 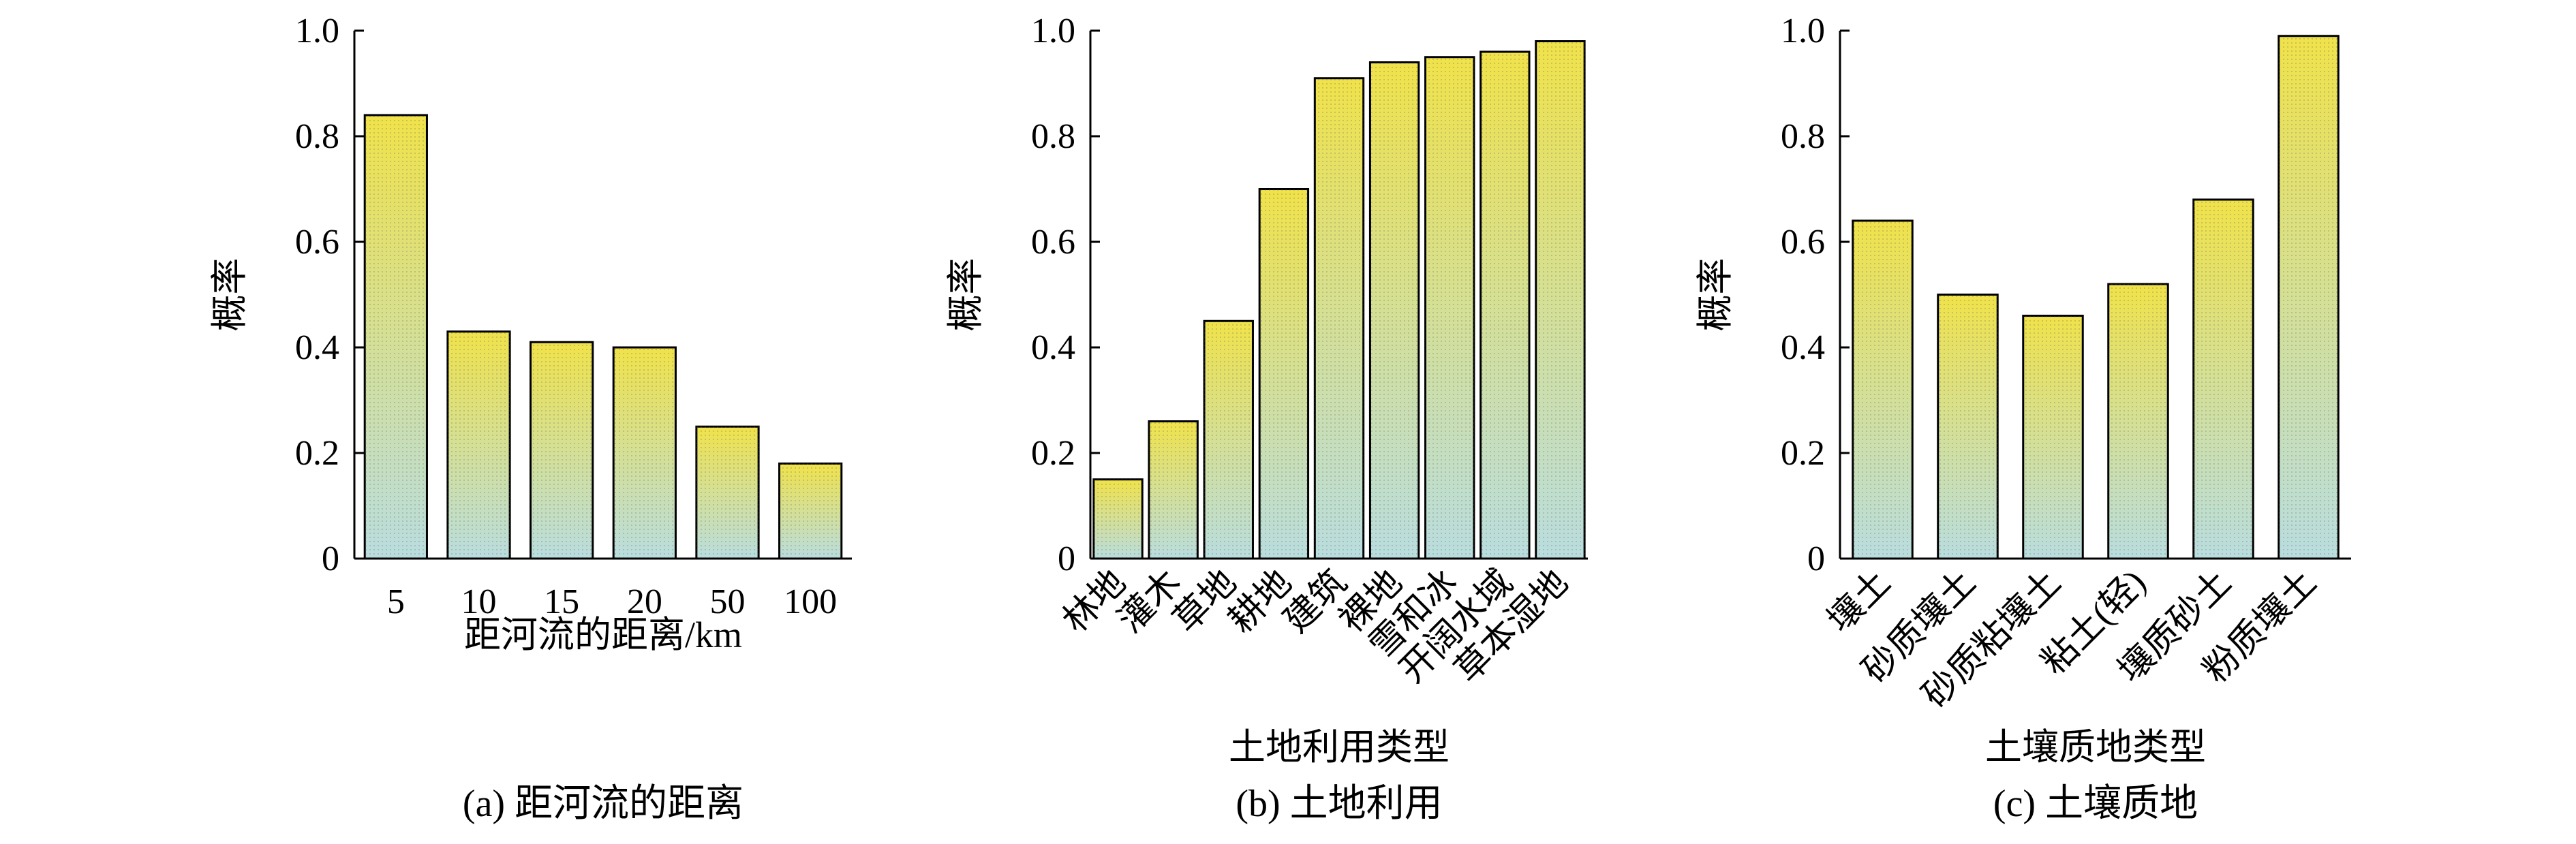 I want to click on panel-caption: (c) 土壤质地, so click(x=2095, y=804).